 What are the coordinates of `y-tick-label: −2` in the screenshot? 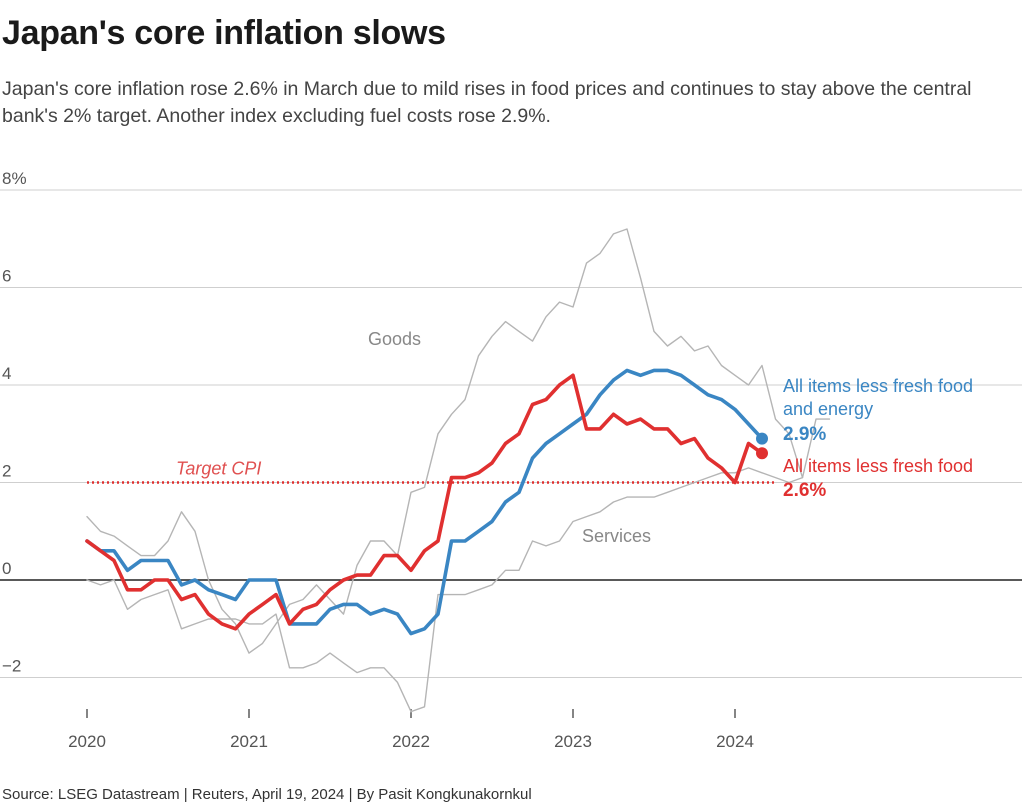 It's located at (11, 666).